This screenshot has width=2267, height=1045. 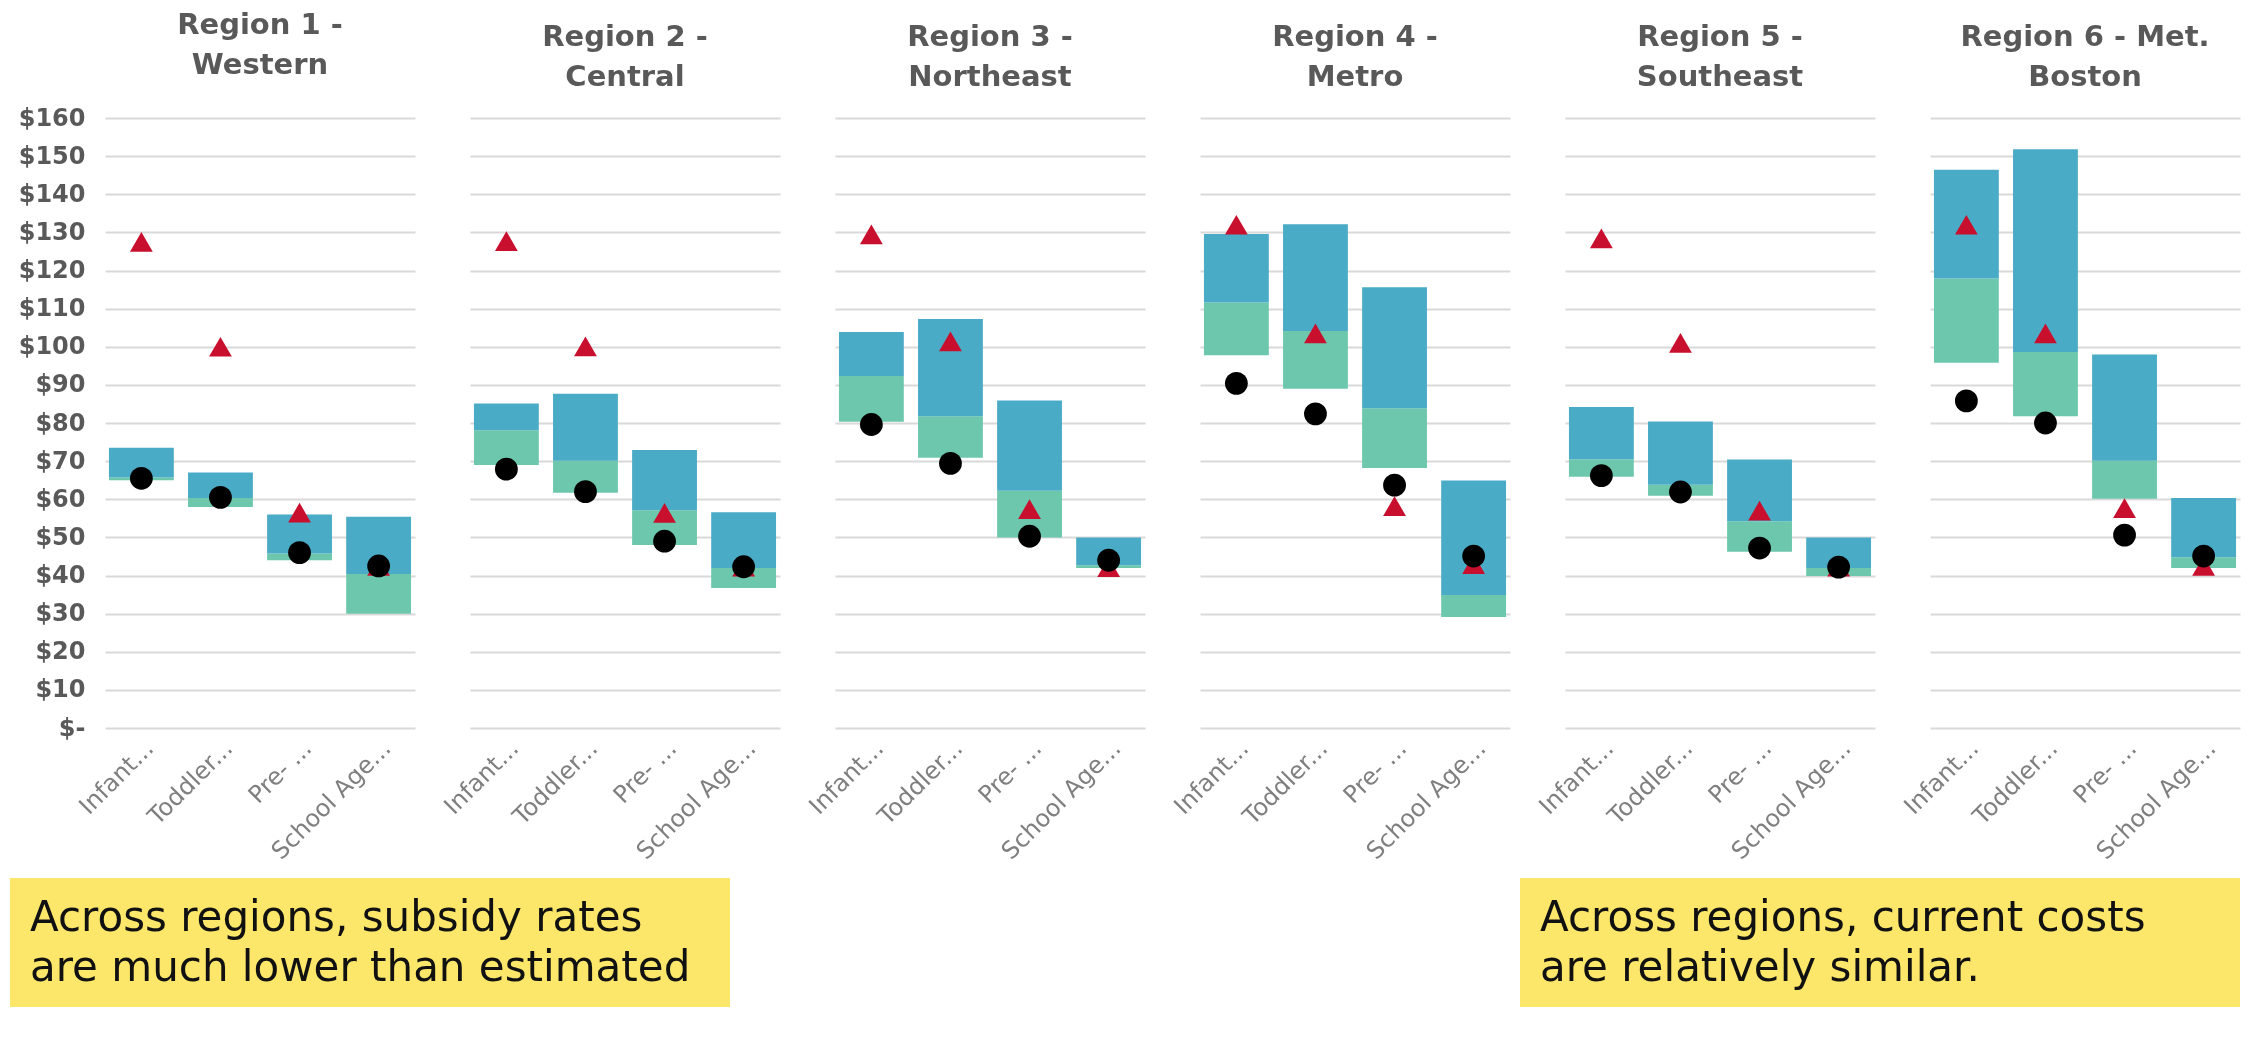 What do you see at coordinates (72, 727) in the screenshot?
I see `y-tick-label: $-` at bounding box center [72, 727].